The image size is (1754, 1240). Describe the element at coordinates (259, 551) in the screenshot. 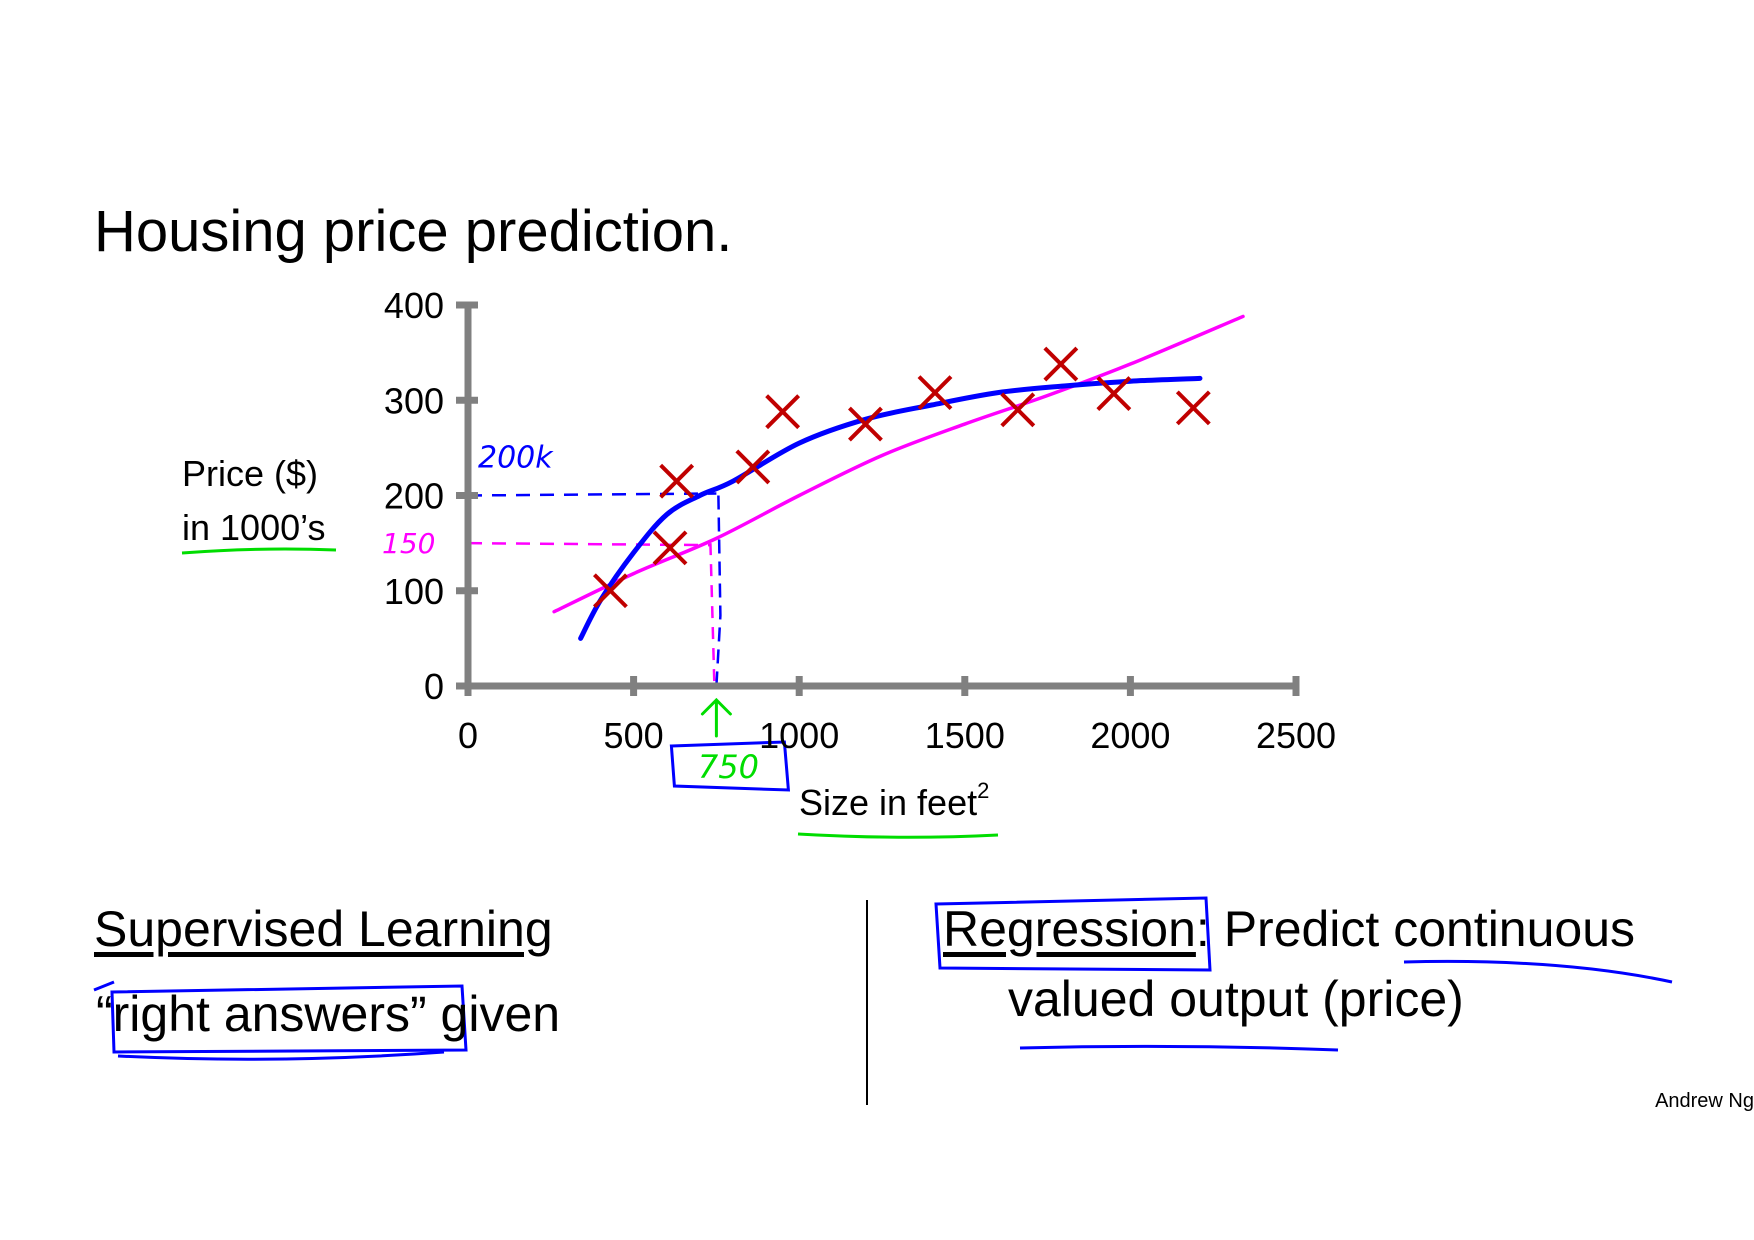

I see `ylabel-underline` at that location.